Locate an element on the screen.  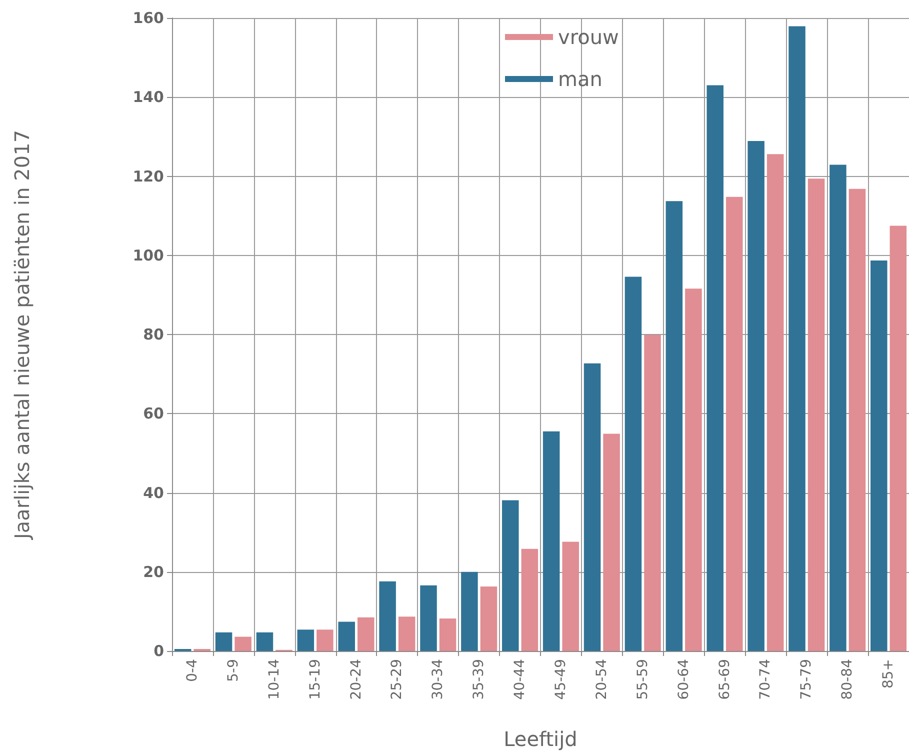
y-tick-label: 20 is located at coordinates (153, 571).